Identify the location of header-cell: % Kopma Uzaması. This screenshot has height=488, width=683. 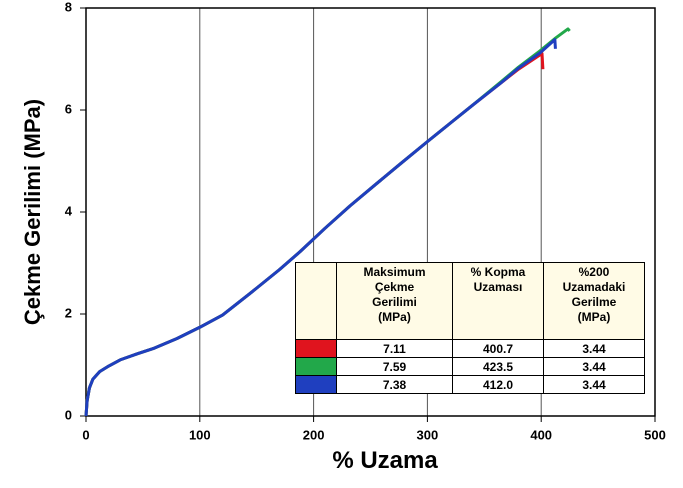
(498, 301).